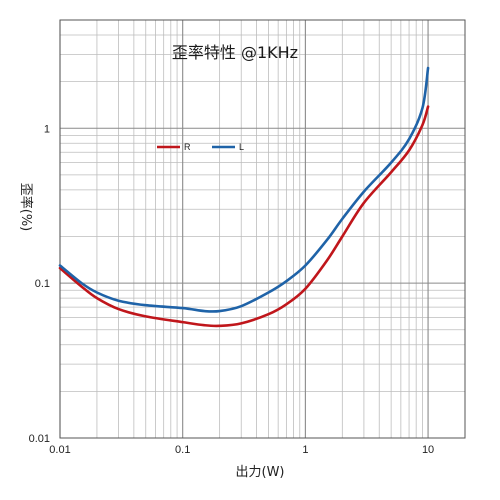  What do you see at coordinates (26, 207) in the screenshot?
I see `y-axis-title: 歪率(%)` at bounding box center [26, 207].